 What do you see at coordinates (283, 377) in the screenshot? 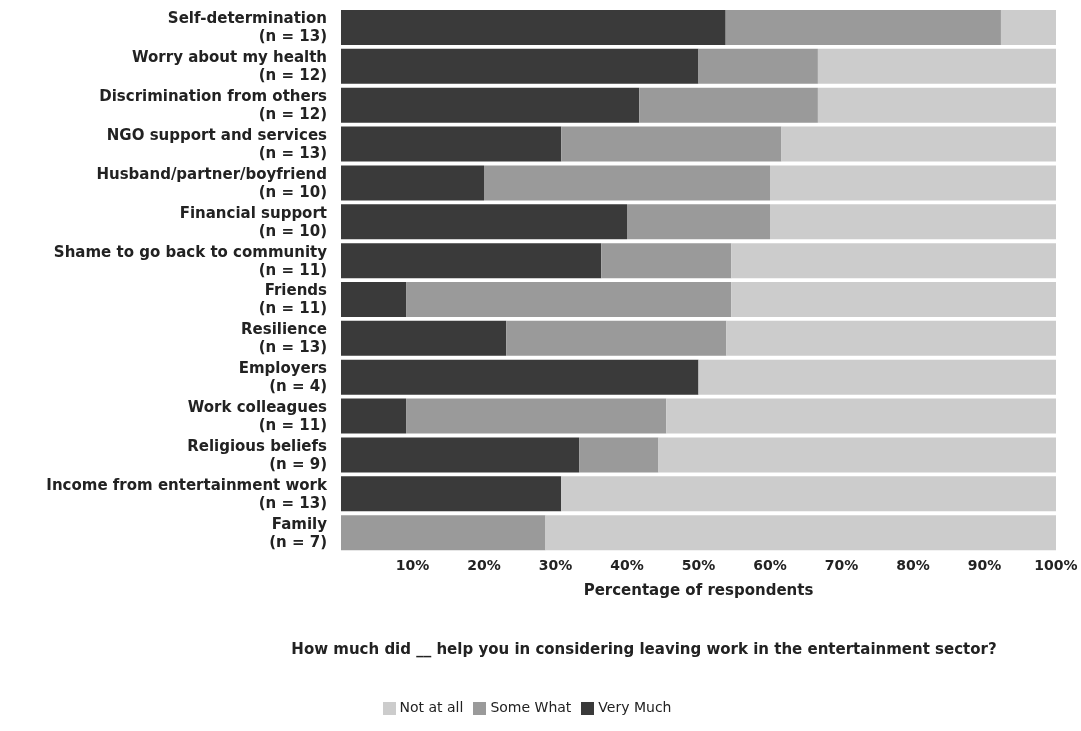
I see `y-tick-label: Employers (n = 4)` at bounding box center [283, 377].